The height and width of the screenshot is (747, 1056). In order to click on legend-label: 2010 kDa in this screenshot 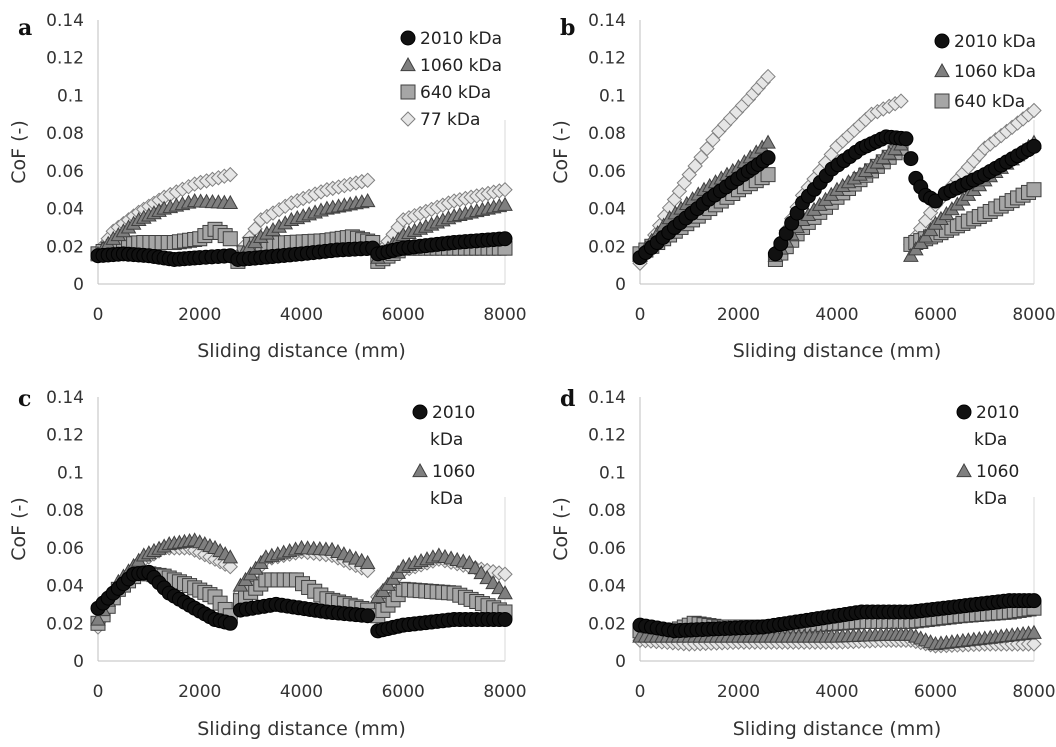, I will do `click(461, 39)`.